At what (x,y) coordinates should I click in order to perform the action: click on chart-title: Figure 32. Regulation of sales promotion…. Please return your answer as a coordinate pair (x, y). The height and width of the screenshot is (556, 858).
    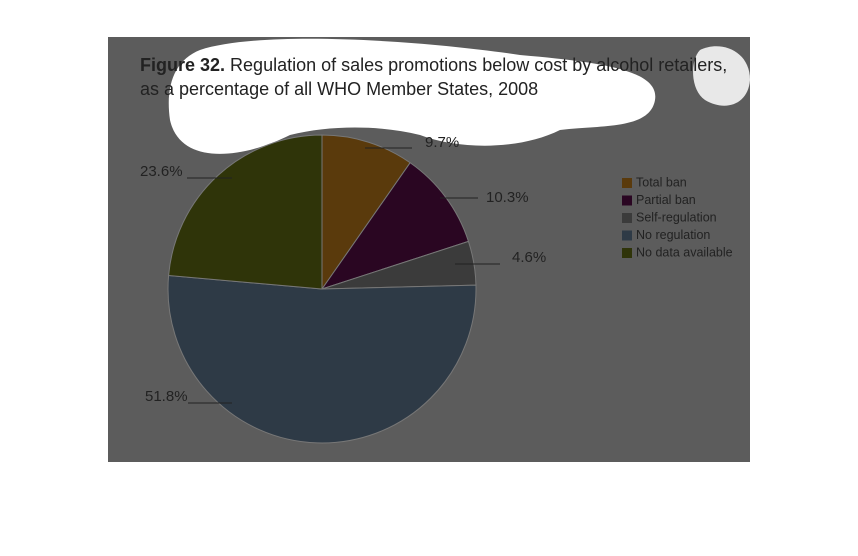
    Looking at the image, I should click on (433, 65).